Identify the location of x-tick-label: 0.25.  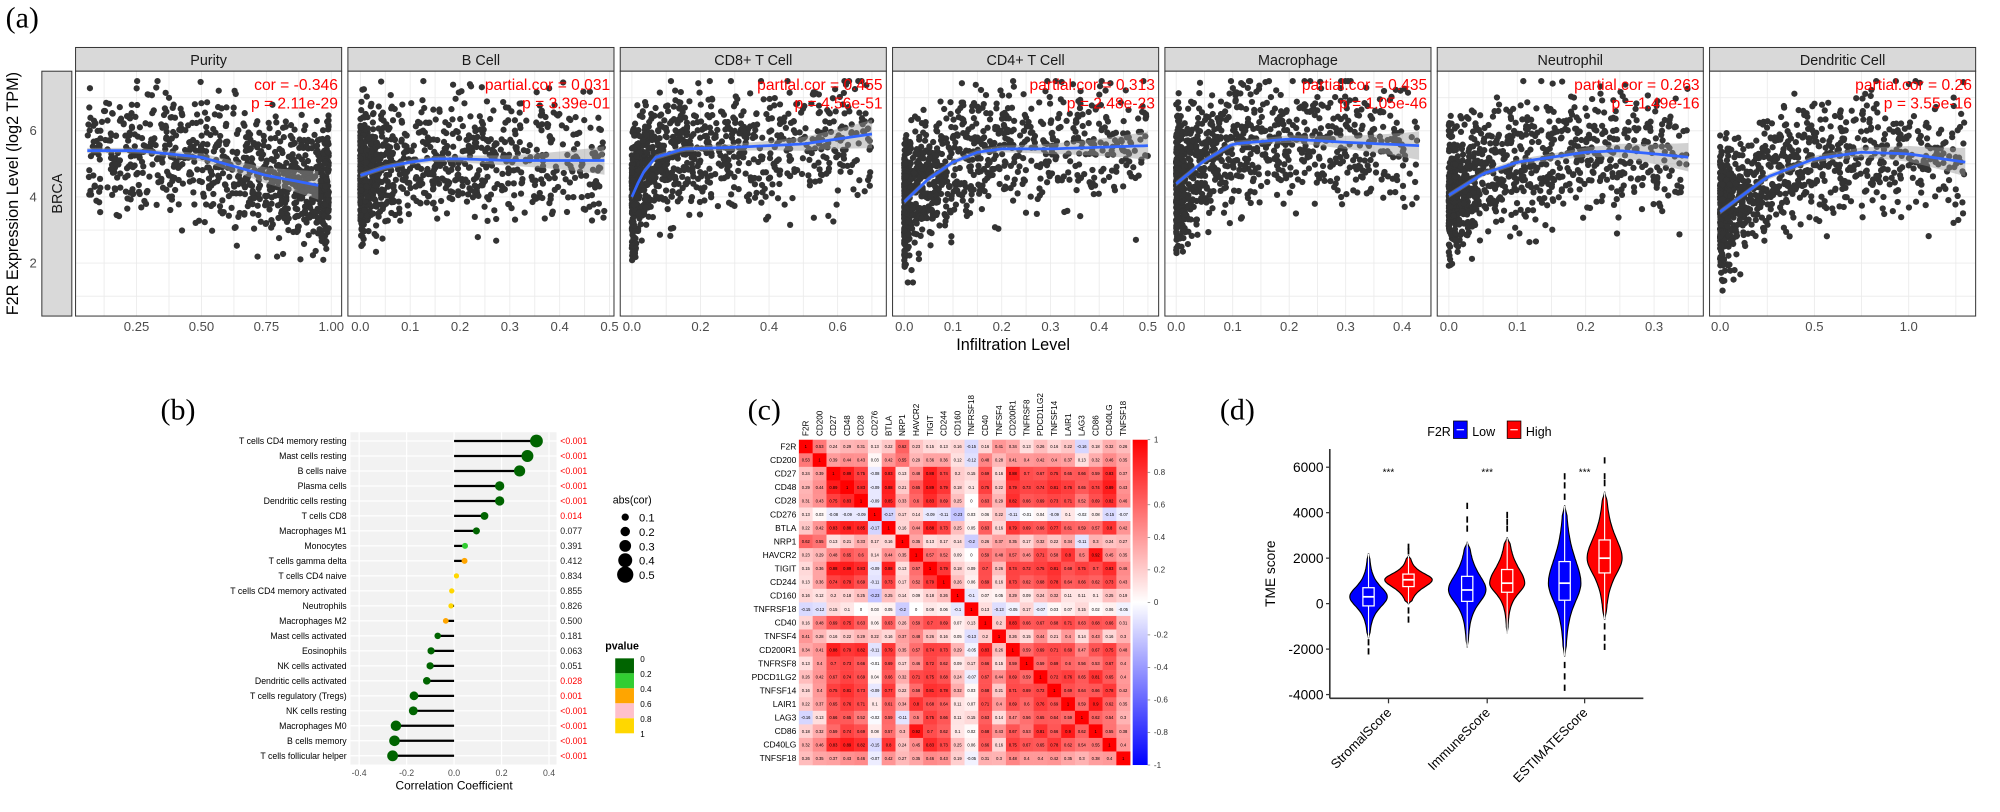
(137, 326).